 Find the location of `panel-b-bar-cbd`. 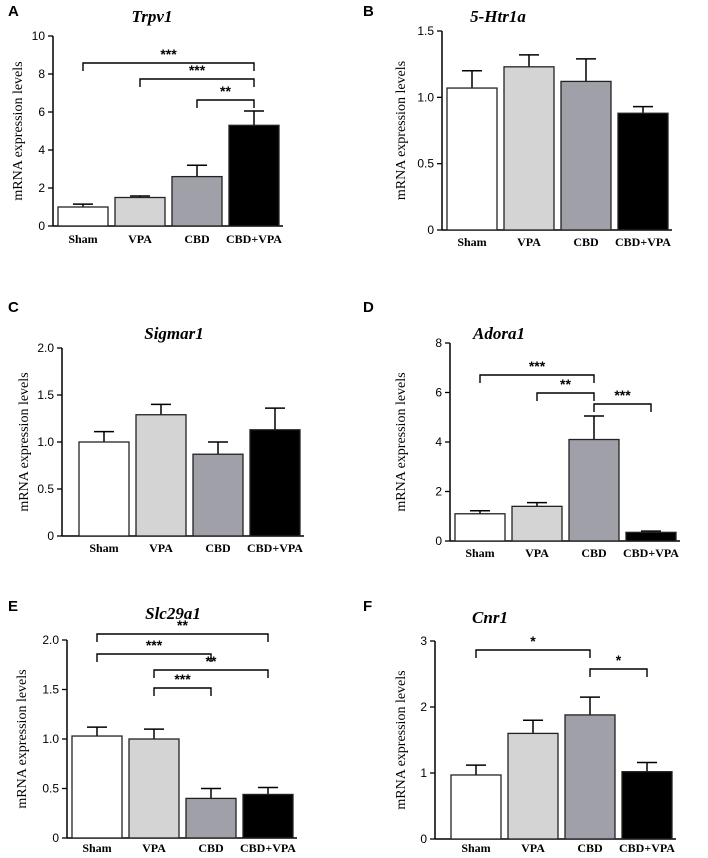

panel-b-bar-cbd is located at coordinates (586, 155).